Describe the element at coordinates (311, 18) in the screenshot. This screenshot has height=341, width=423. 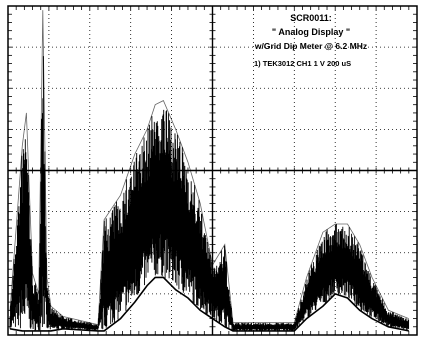
I see `annotation-line-1: SCR0011:` at that location.